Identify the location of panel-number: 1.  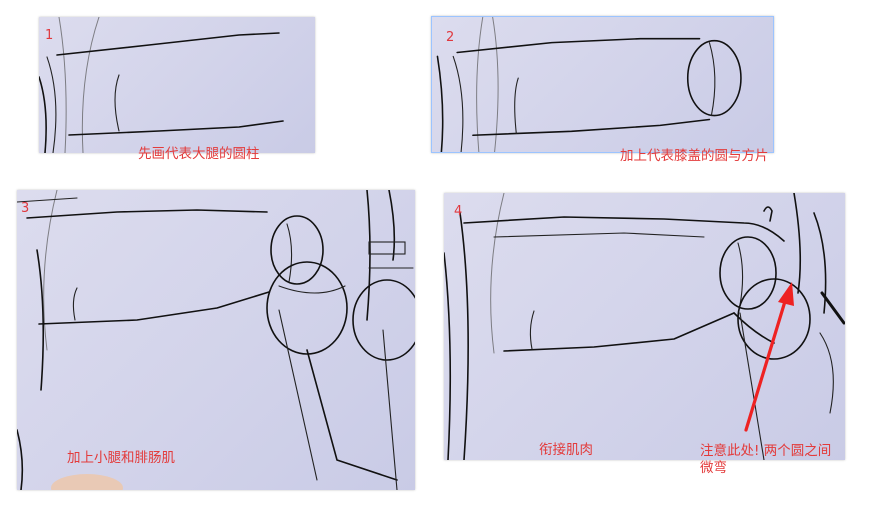
(49, 35).